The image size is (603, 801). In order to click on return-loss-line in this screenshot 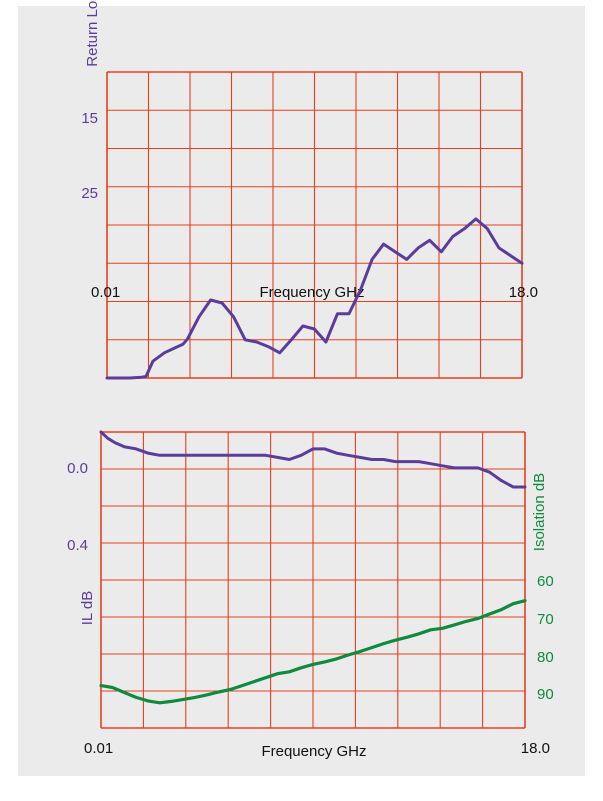, I will do `click(314, 298)`.